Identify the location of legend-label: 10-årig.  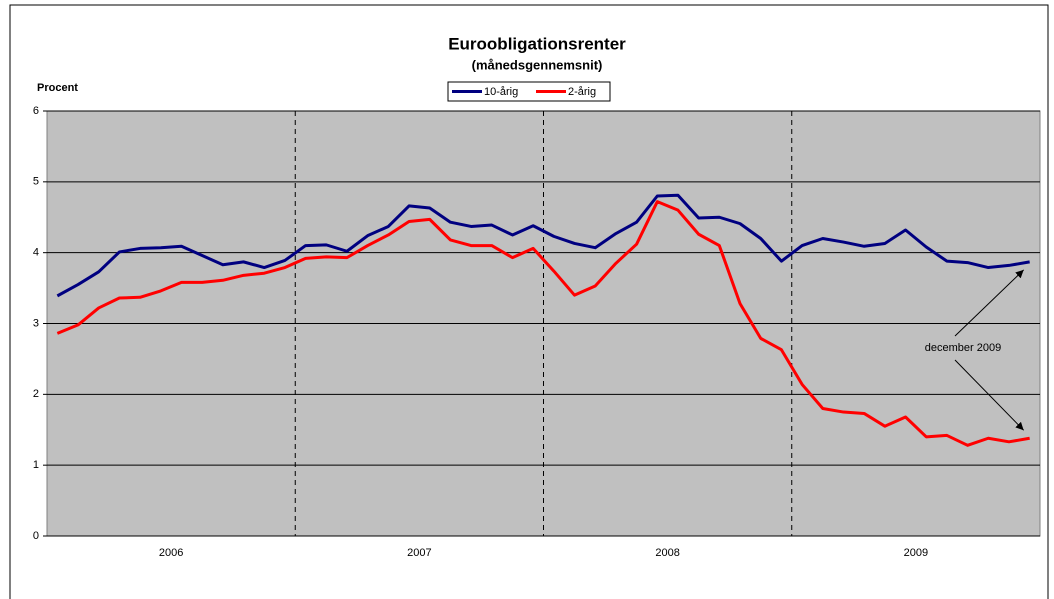
(501, 92).